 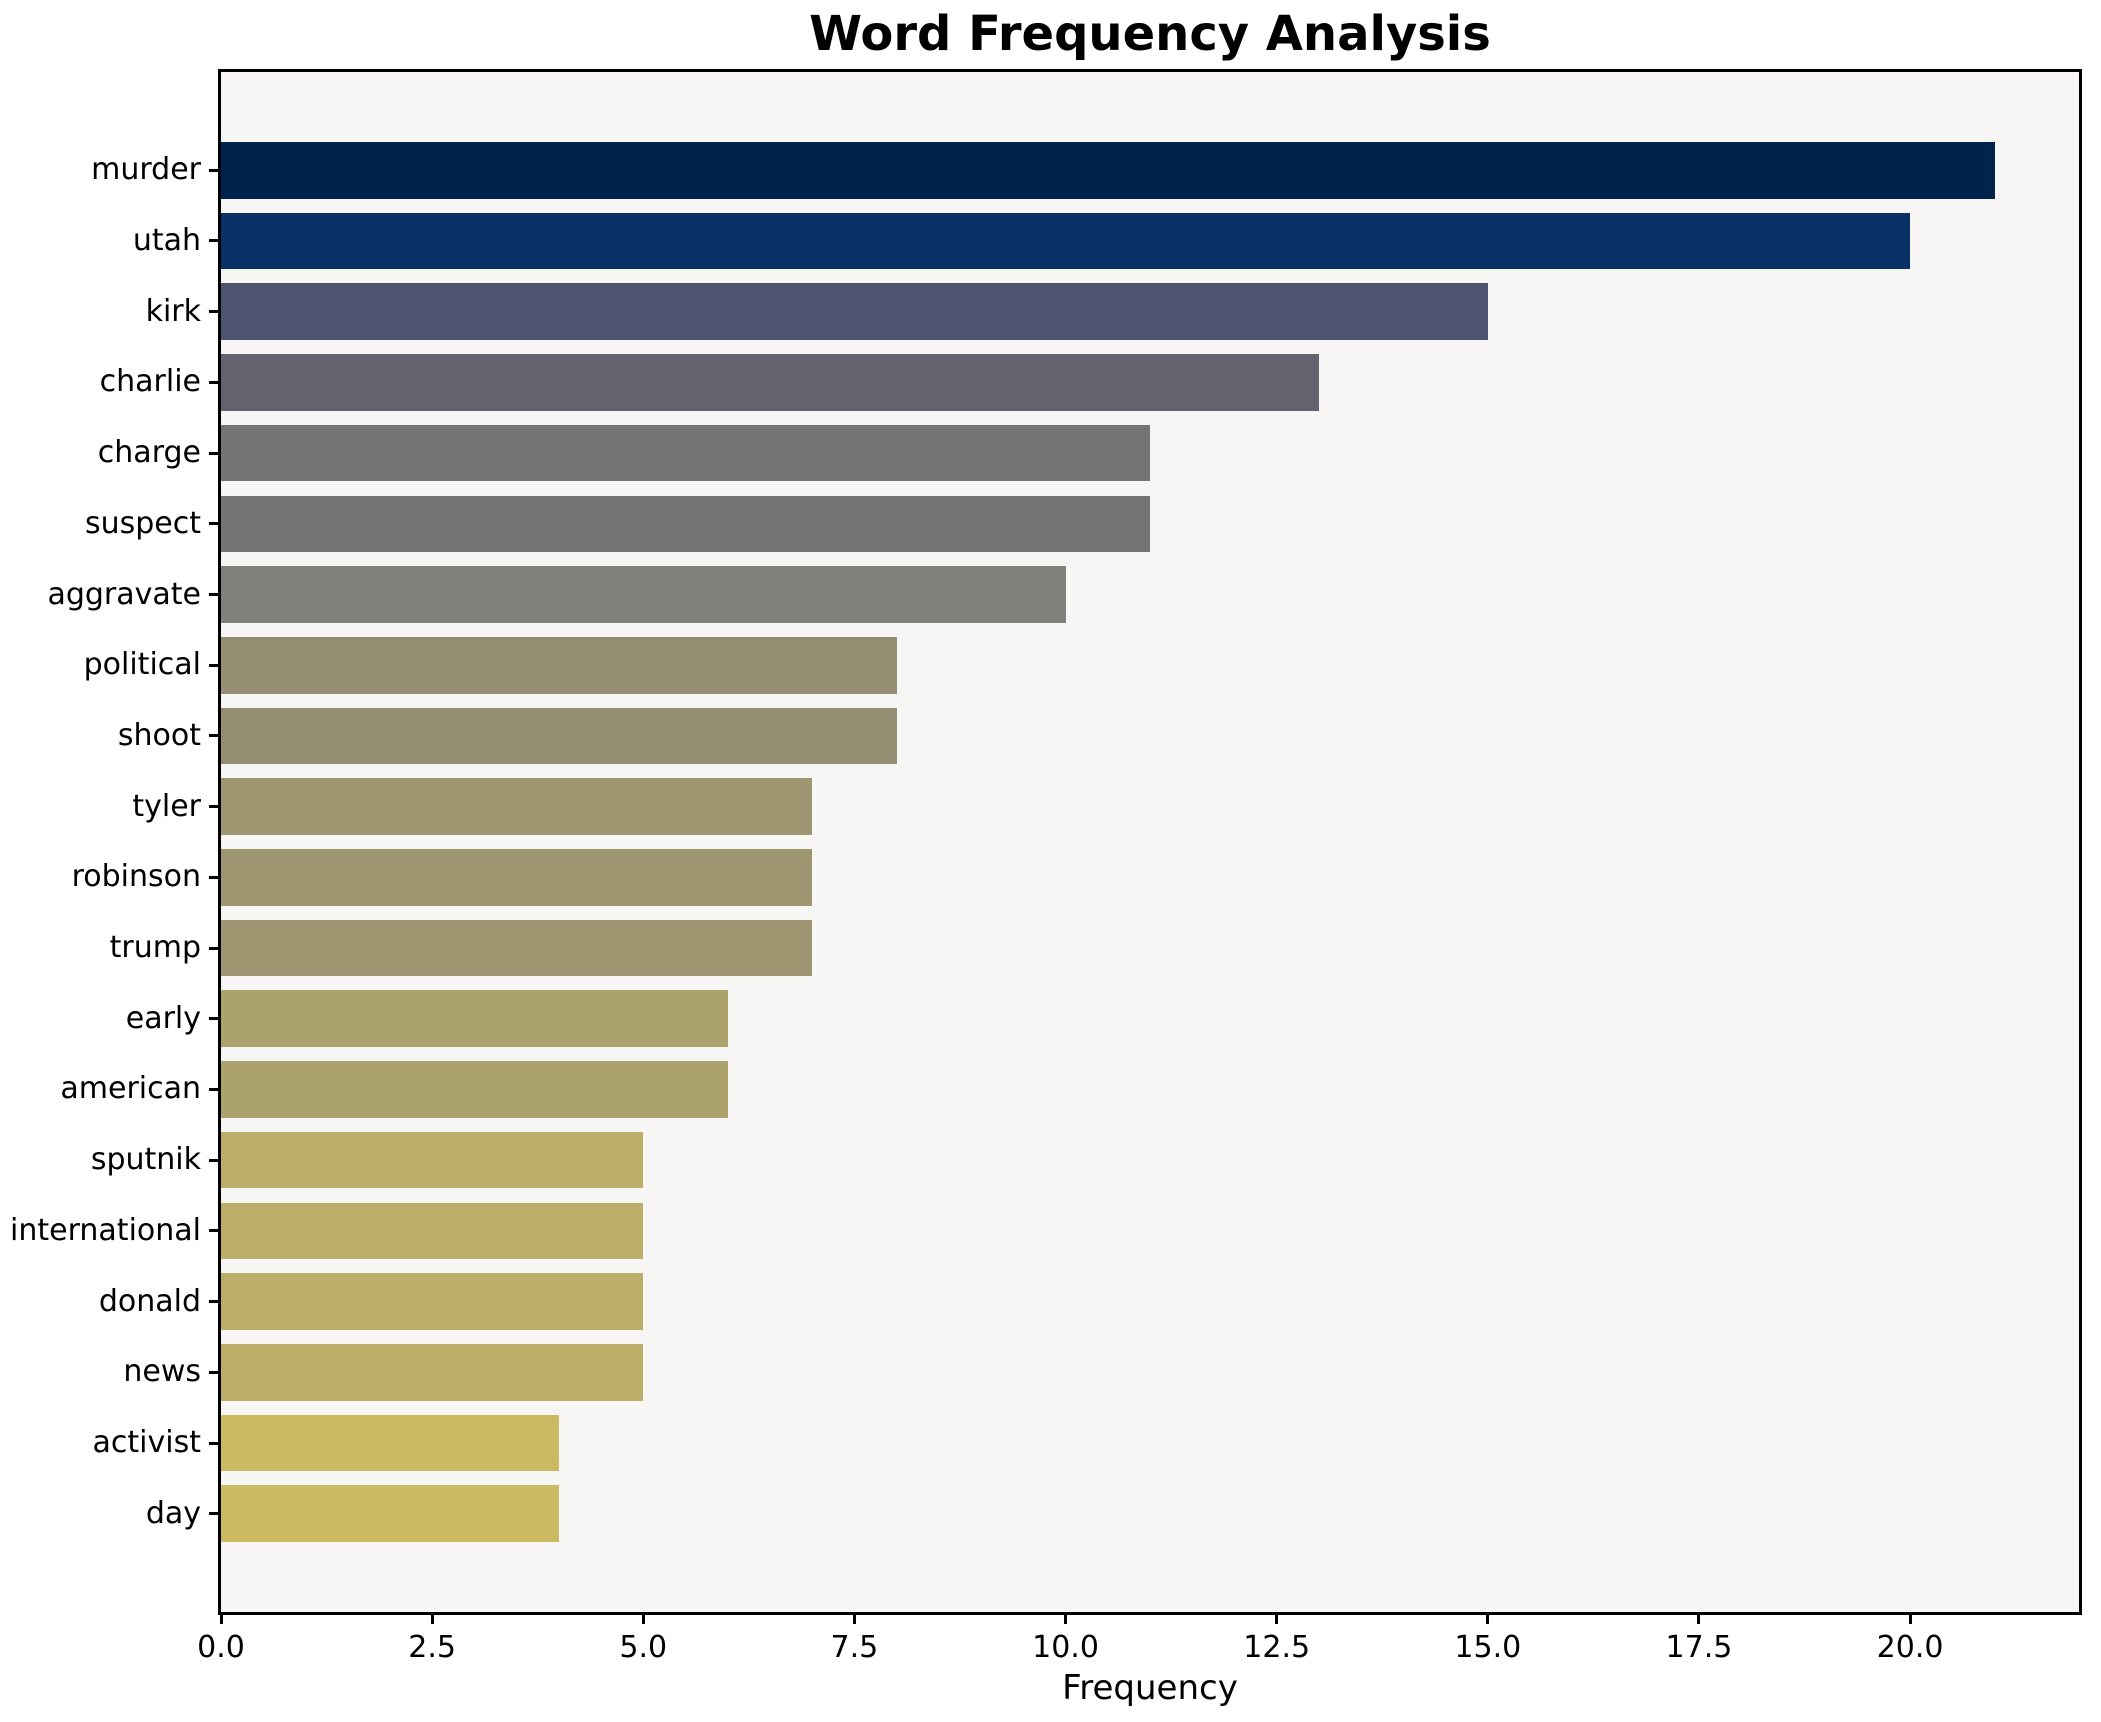 I want to click on y-tick-murder, so click(x=215, y=170).